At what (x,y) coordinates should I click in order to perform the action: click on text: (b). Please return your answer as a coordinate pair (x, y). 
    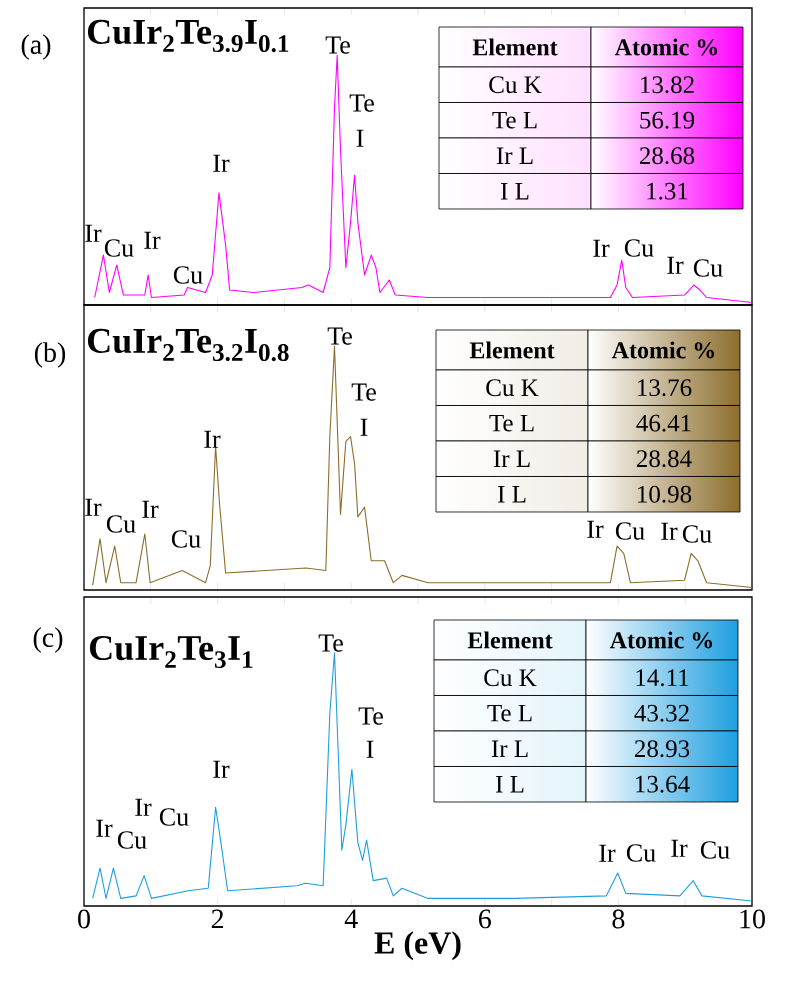
    Looking at the image, I should click on (50, 355).